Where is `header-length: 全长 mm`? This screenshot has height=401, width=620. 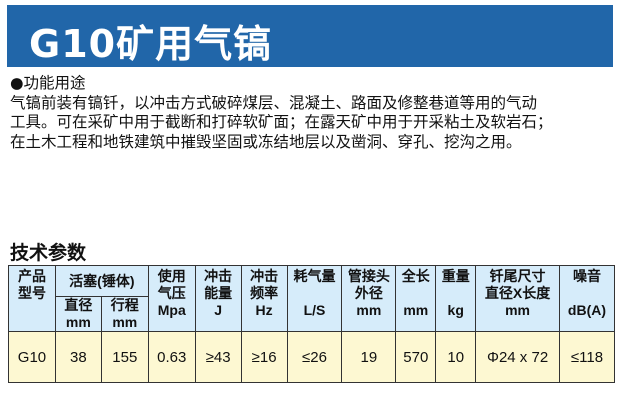 header-length: 全长 mm is located at coordinates (416, 298).